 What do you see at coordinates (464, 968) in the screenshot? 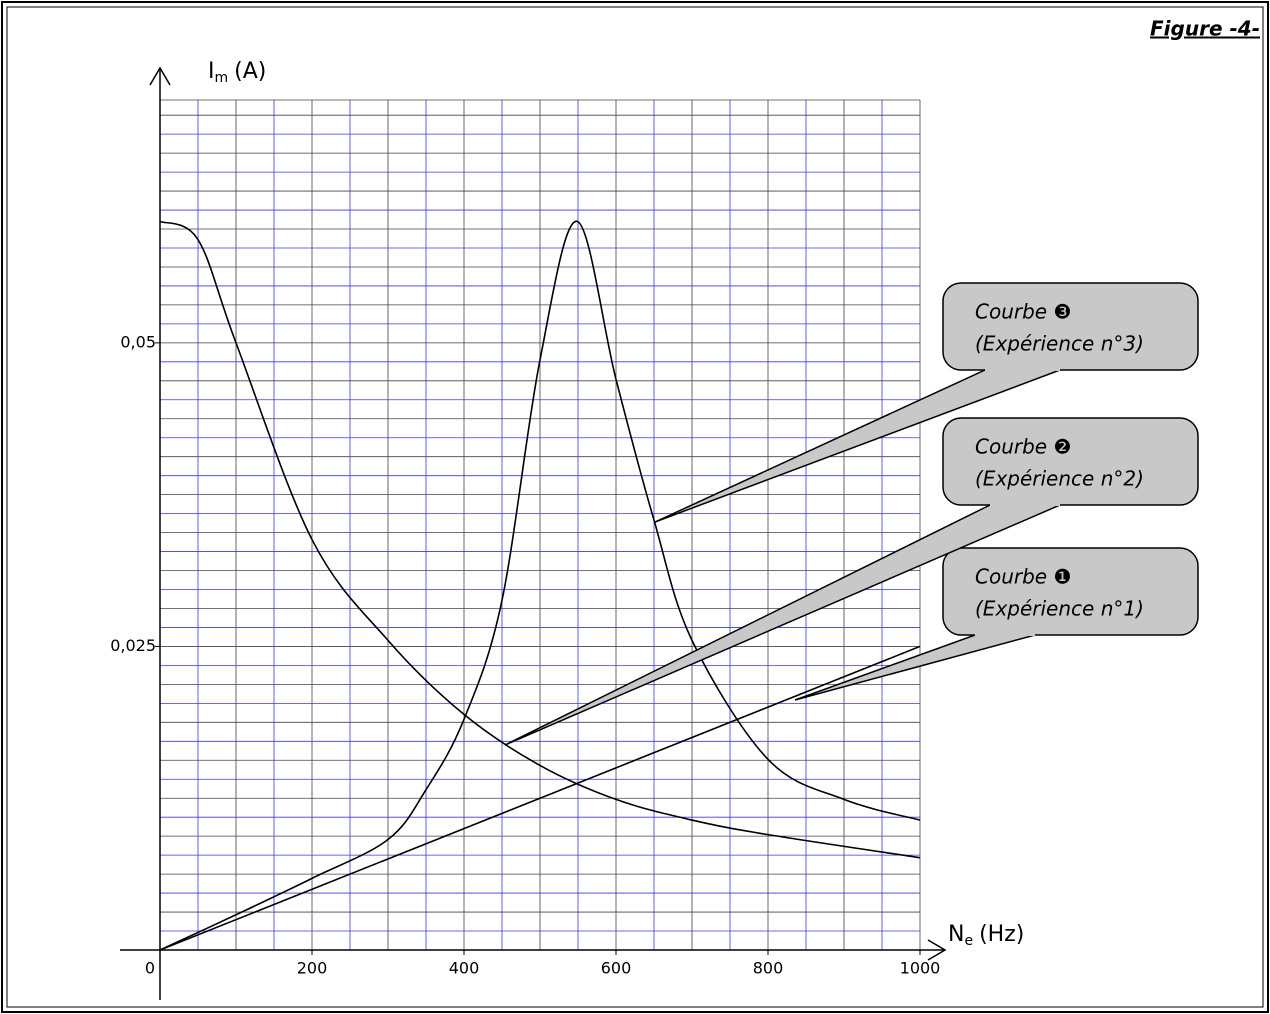
I see `x-tick-label: 400` at bounding box center [464, 968].